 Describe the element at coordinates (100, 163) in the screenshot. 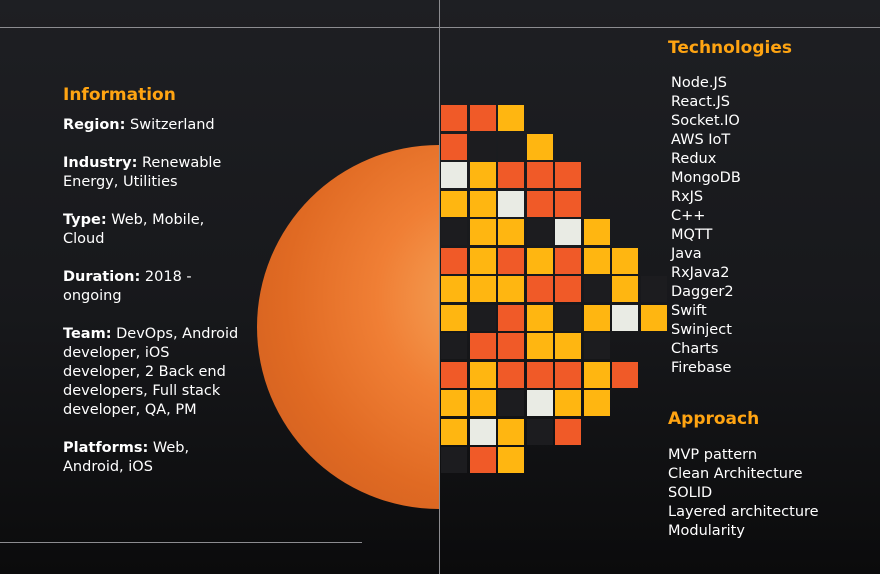

I see `information-label: Industry:` at that location.